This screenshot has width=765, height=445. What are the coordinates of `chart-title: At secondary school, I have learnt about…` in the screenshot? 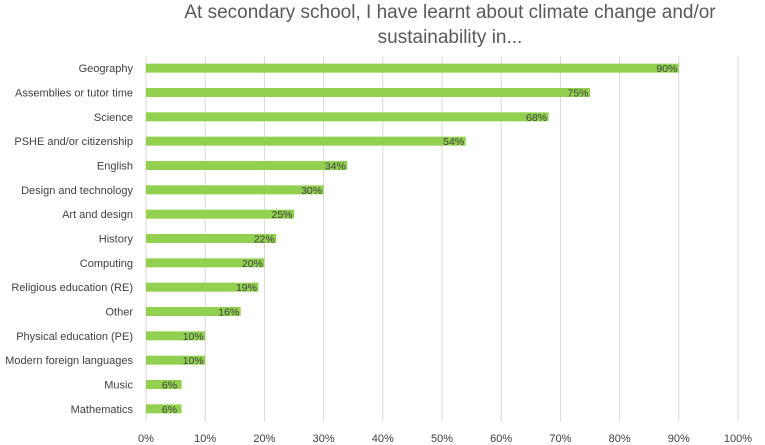 It's located at (450, 25).